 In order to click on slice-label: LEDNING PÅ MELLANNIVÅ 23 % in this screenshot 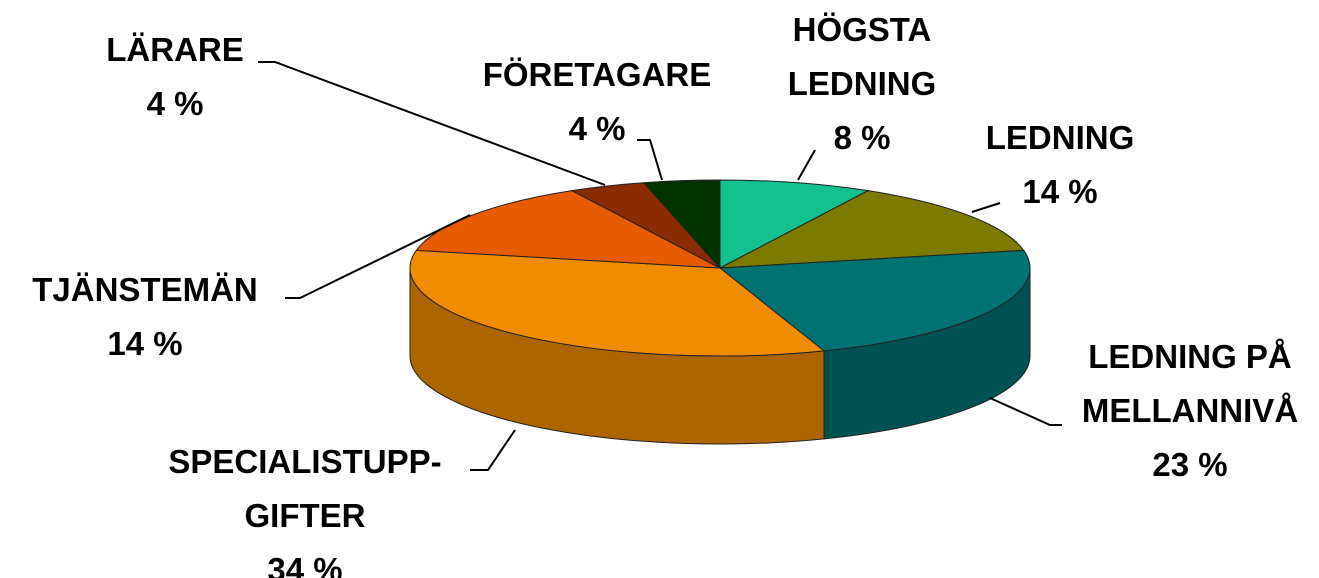, I will do `click(1154, 411)`.